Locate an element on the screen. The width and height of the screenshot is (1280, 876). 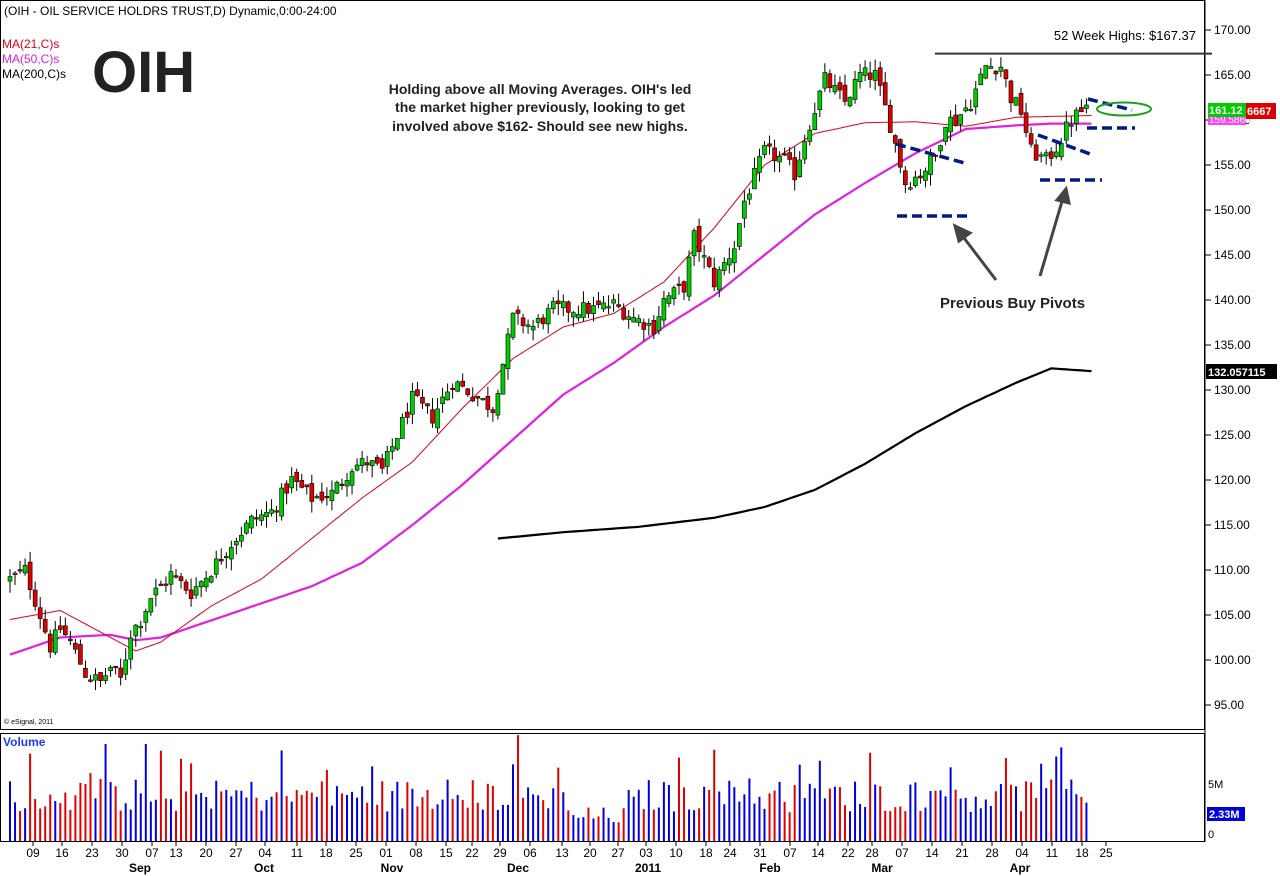
y-tick-label: 130.00 is located at coordinates (1232, 390).